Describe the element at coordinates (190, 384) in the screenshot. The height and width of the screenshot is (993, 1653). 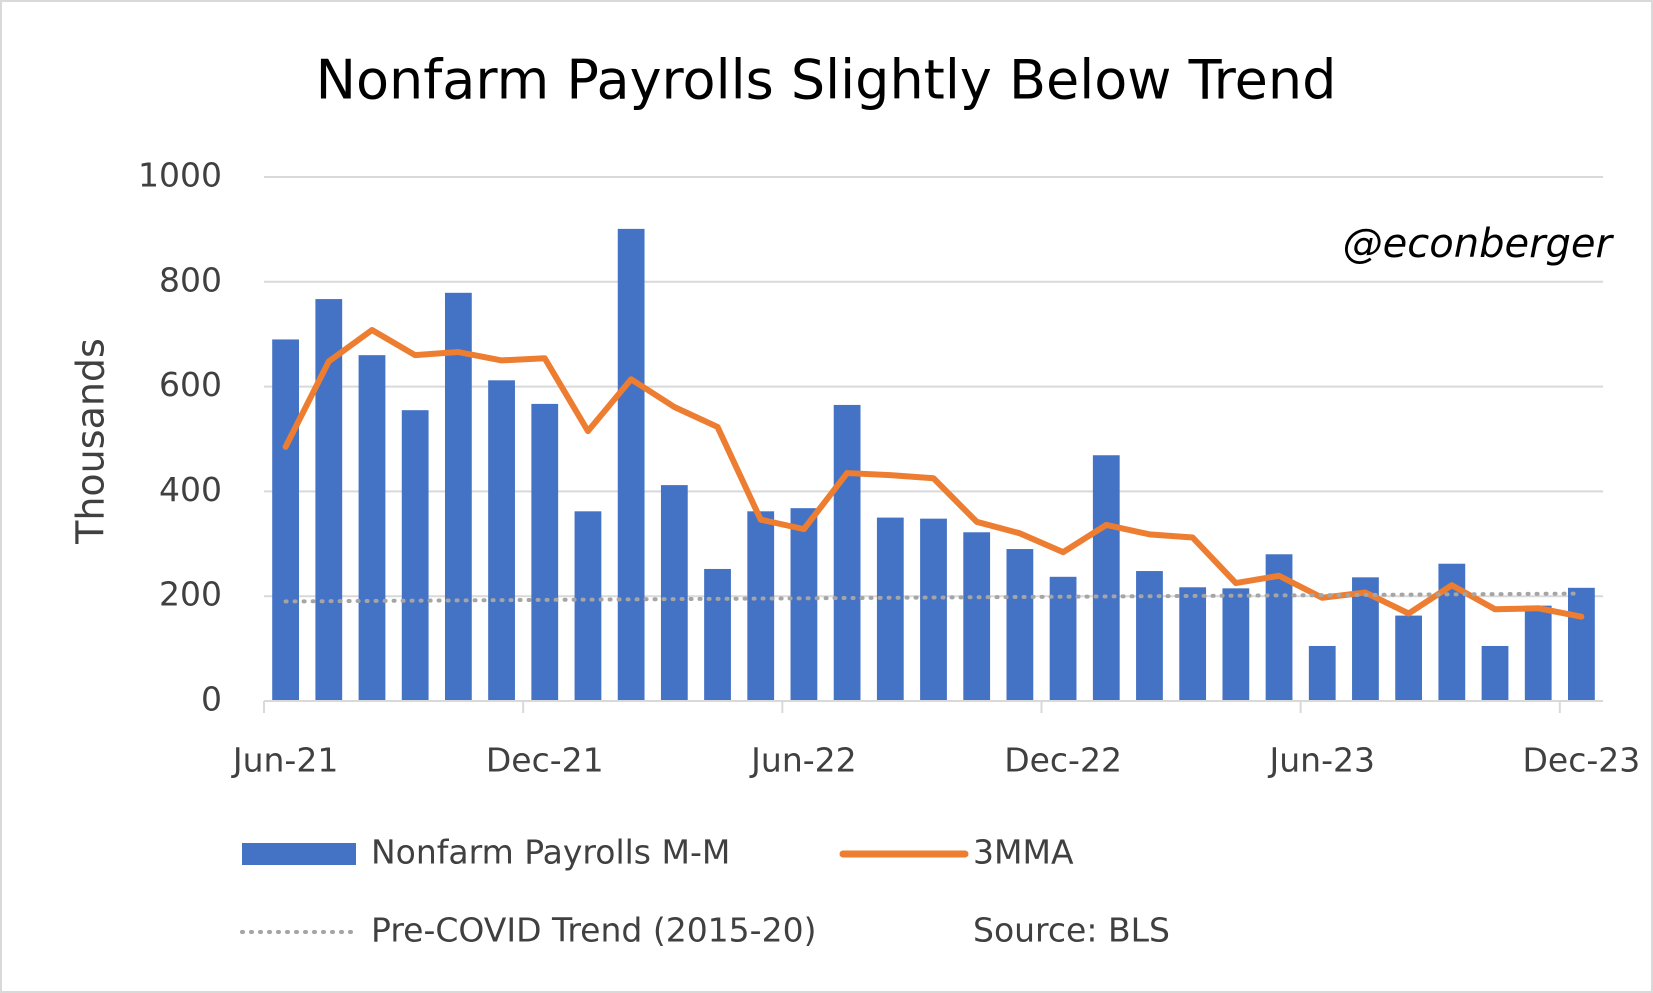
I see `y-tick-label: 600` at that location.